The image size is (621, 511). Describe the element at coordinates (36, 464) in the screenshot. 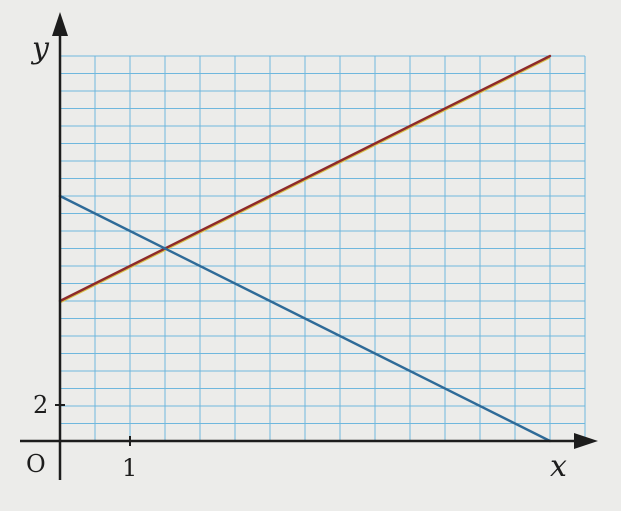

I see `origin-label: O` at that location.